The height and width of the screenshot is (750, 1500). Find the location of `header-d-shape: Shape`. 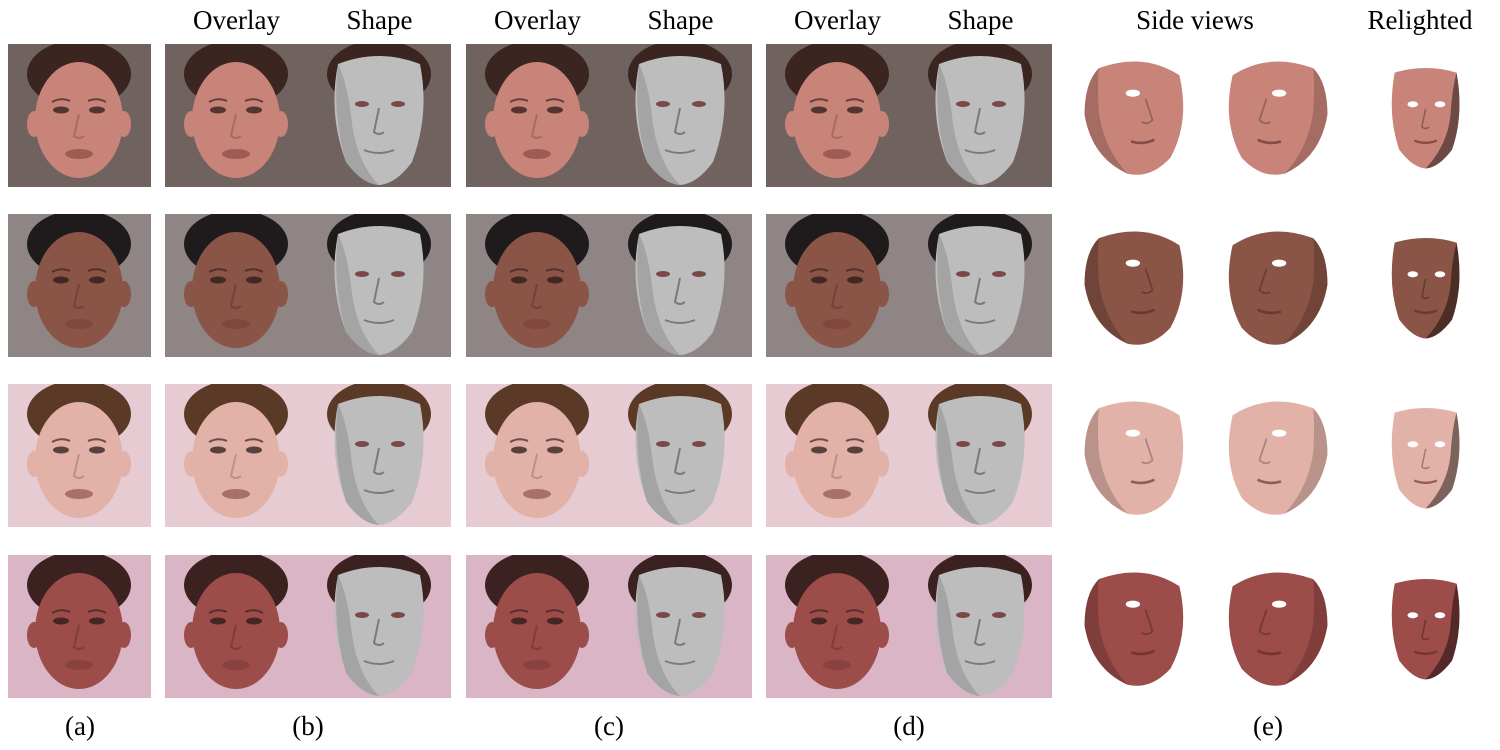

header-d-shape: Shape is located at coordinates (980, 20).